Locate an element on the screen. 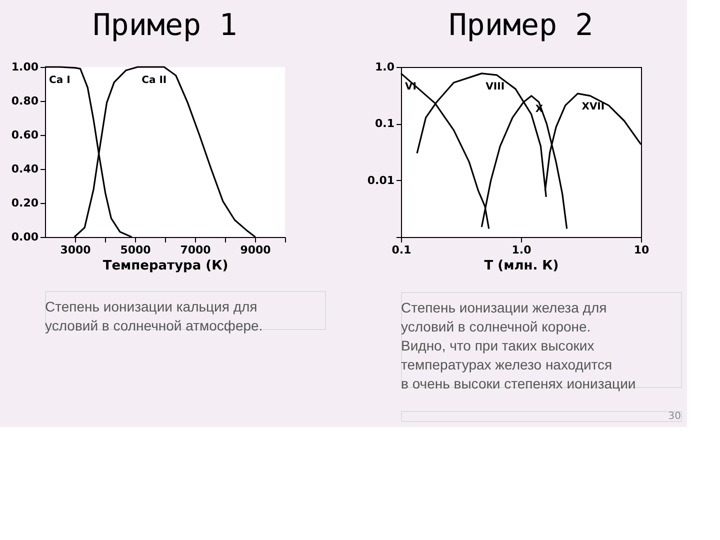  x-tick-label: 3000 is located at coordinates (76, 250).